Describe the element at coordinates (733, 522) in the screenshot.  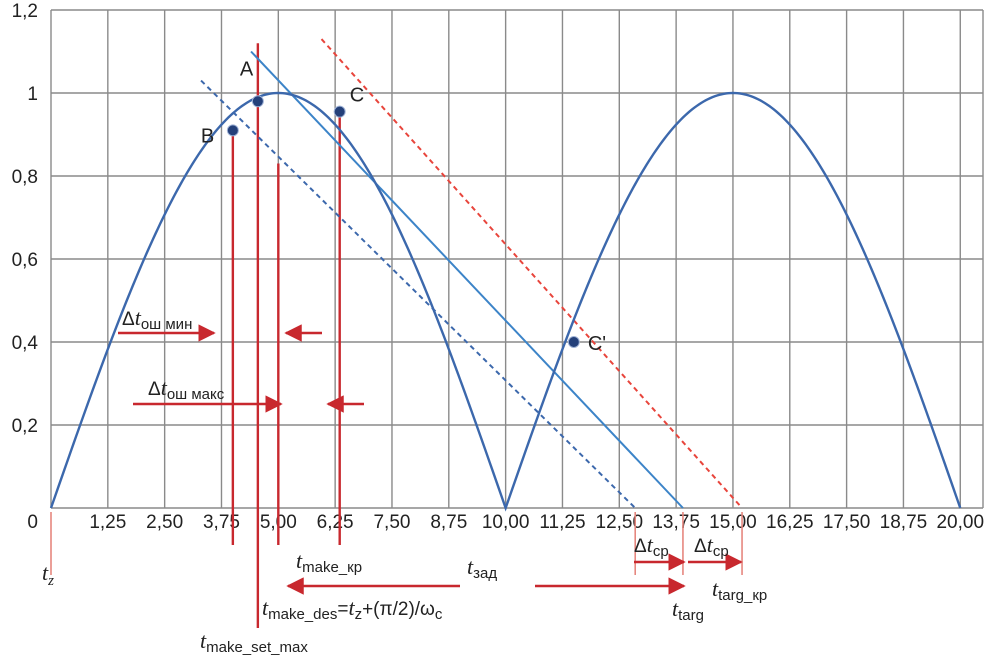
I see `x-tick-label-11: 15,00` at that location.